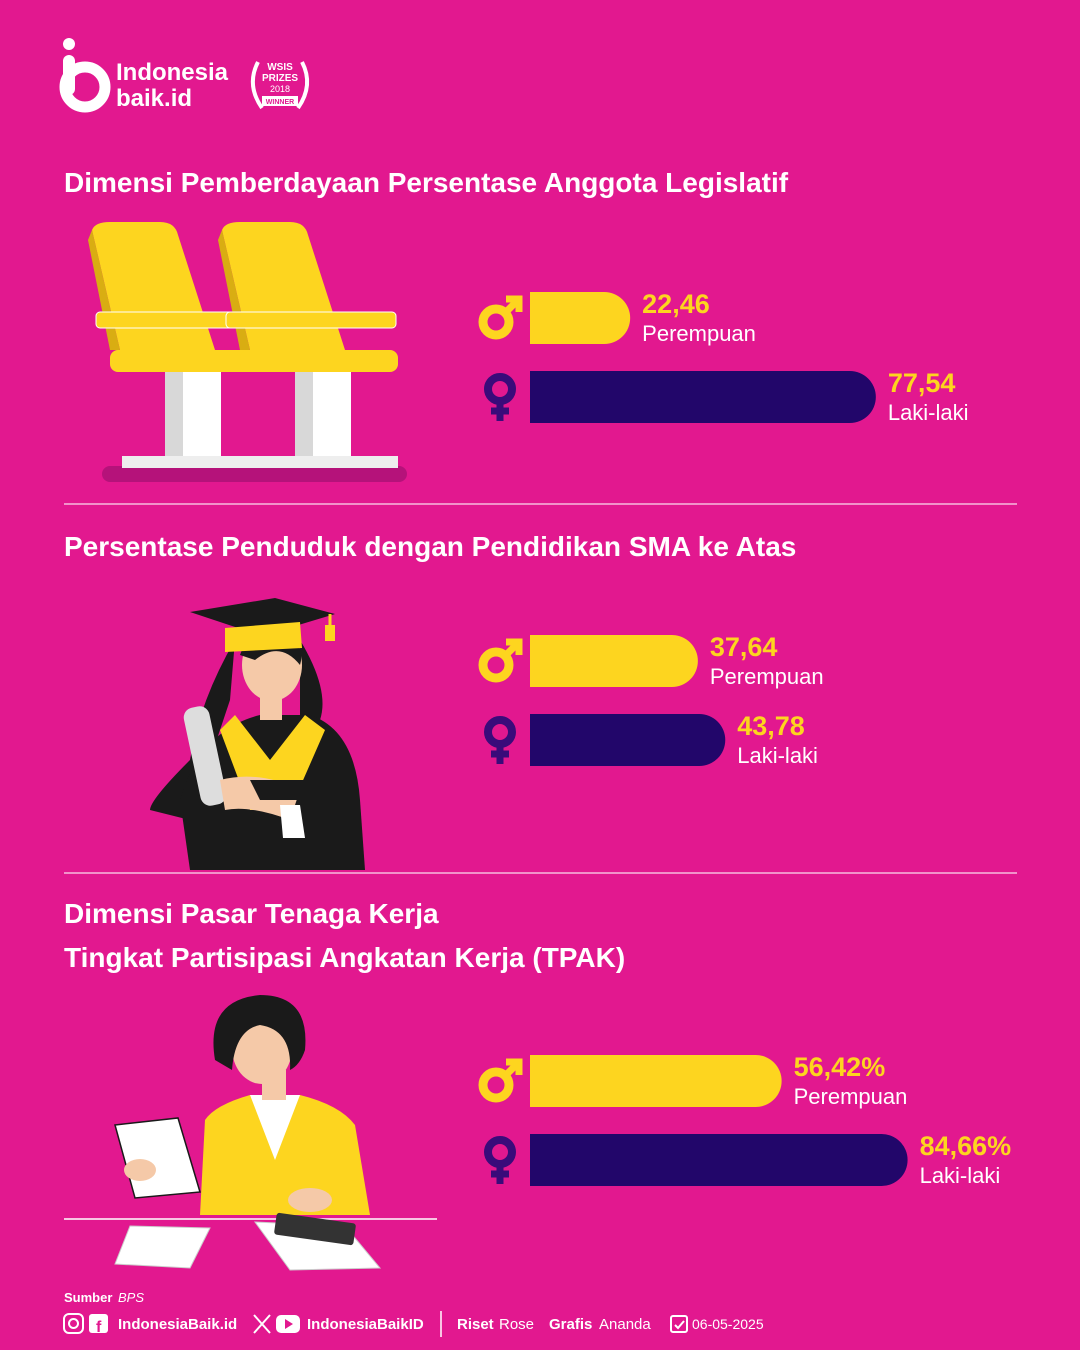 Image resolution: width=1080 pixels, height=1350 pixels. What do you see at coordinates (280, 89) in the screenshot?
I see `badge-line3: 2018` at bounding box center [280, 89].